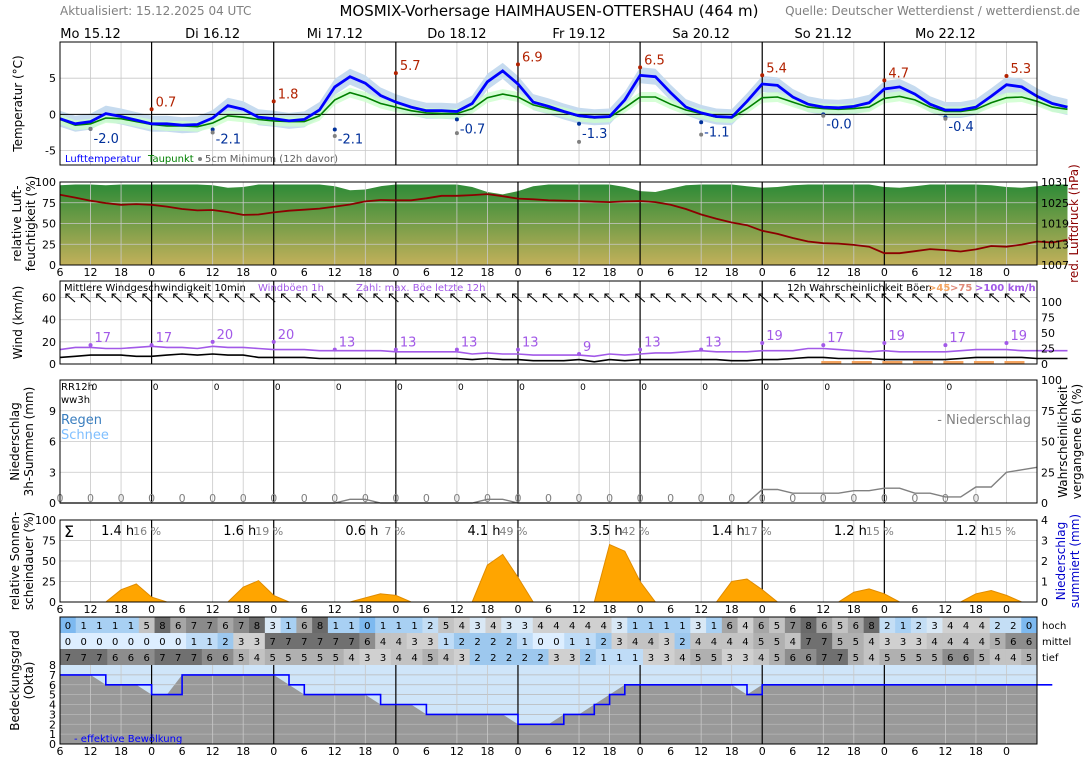  What do you see at coordinates (52, 411) in the screenshot?
I see `y-tick-label: 9` at bounding box center [52, 411].